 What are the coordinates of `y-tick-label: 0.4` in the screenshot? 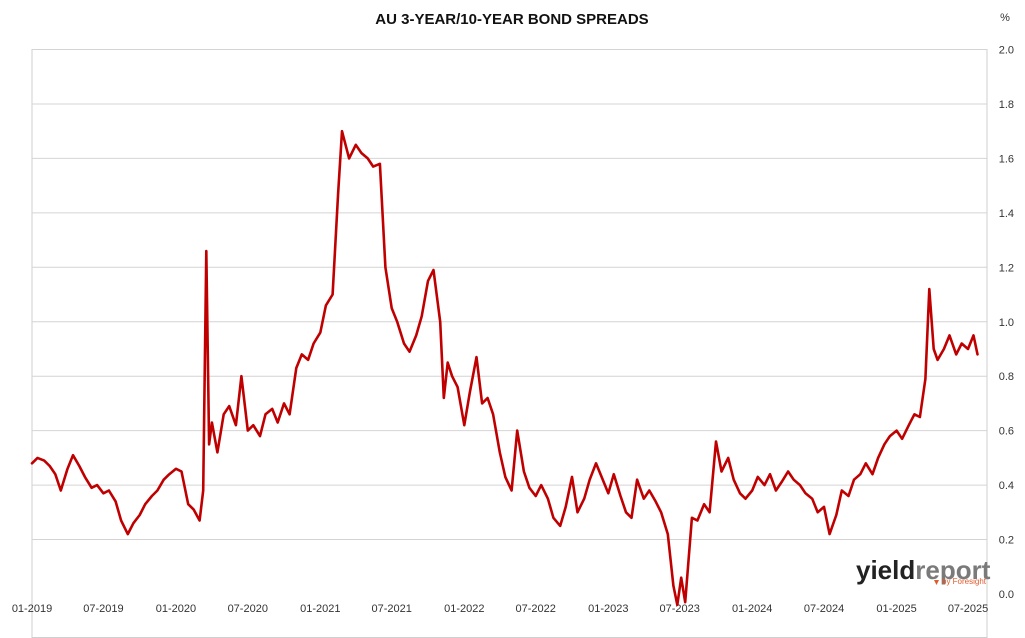 It's located at (1006, 486).